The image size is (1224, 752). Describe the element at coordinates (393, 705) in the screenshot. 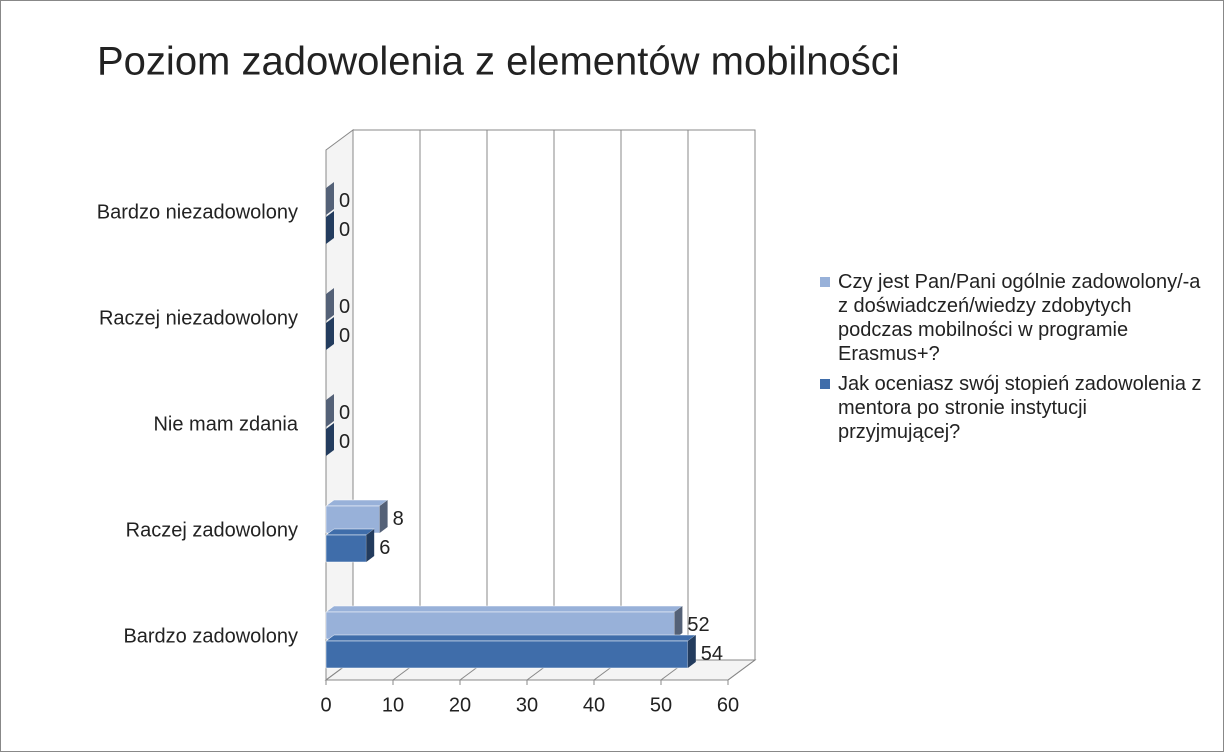

I see `x-tick-label: 10` at that location.